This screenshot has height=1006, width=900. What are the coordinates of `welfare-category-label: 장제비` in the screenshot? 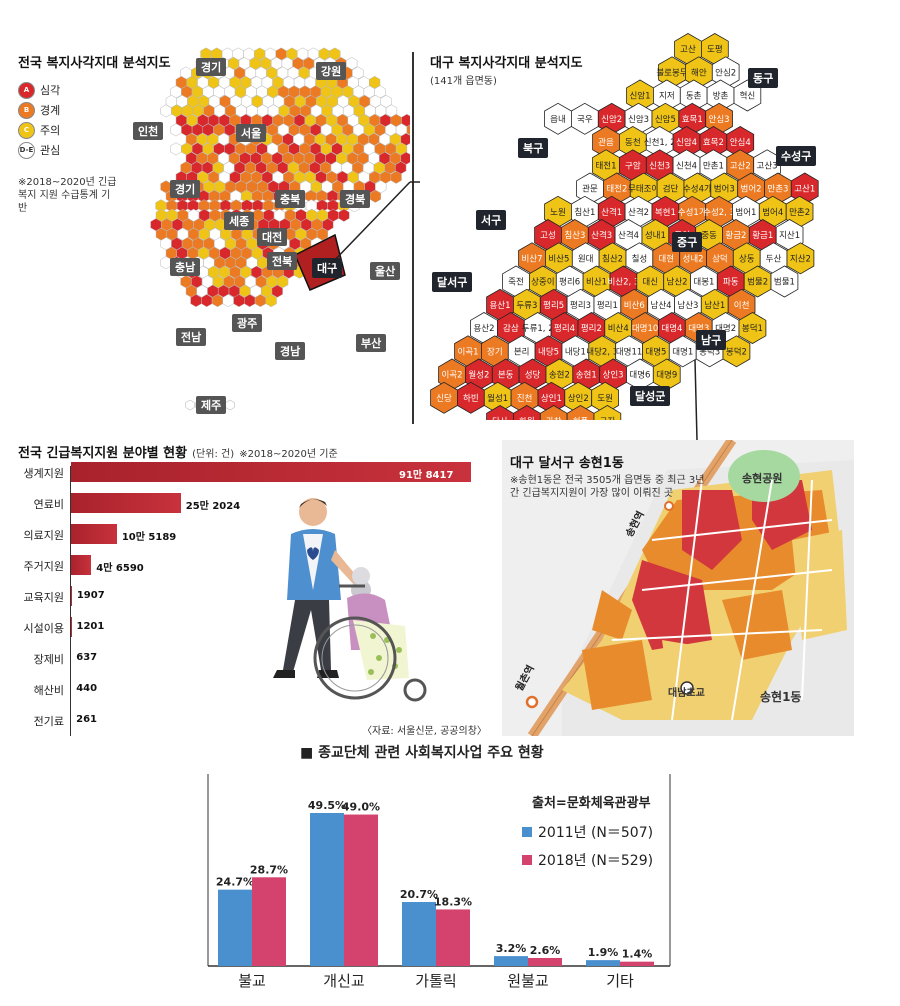 It's located at (48, 659).